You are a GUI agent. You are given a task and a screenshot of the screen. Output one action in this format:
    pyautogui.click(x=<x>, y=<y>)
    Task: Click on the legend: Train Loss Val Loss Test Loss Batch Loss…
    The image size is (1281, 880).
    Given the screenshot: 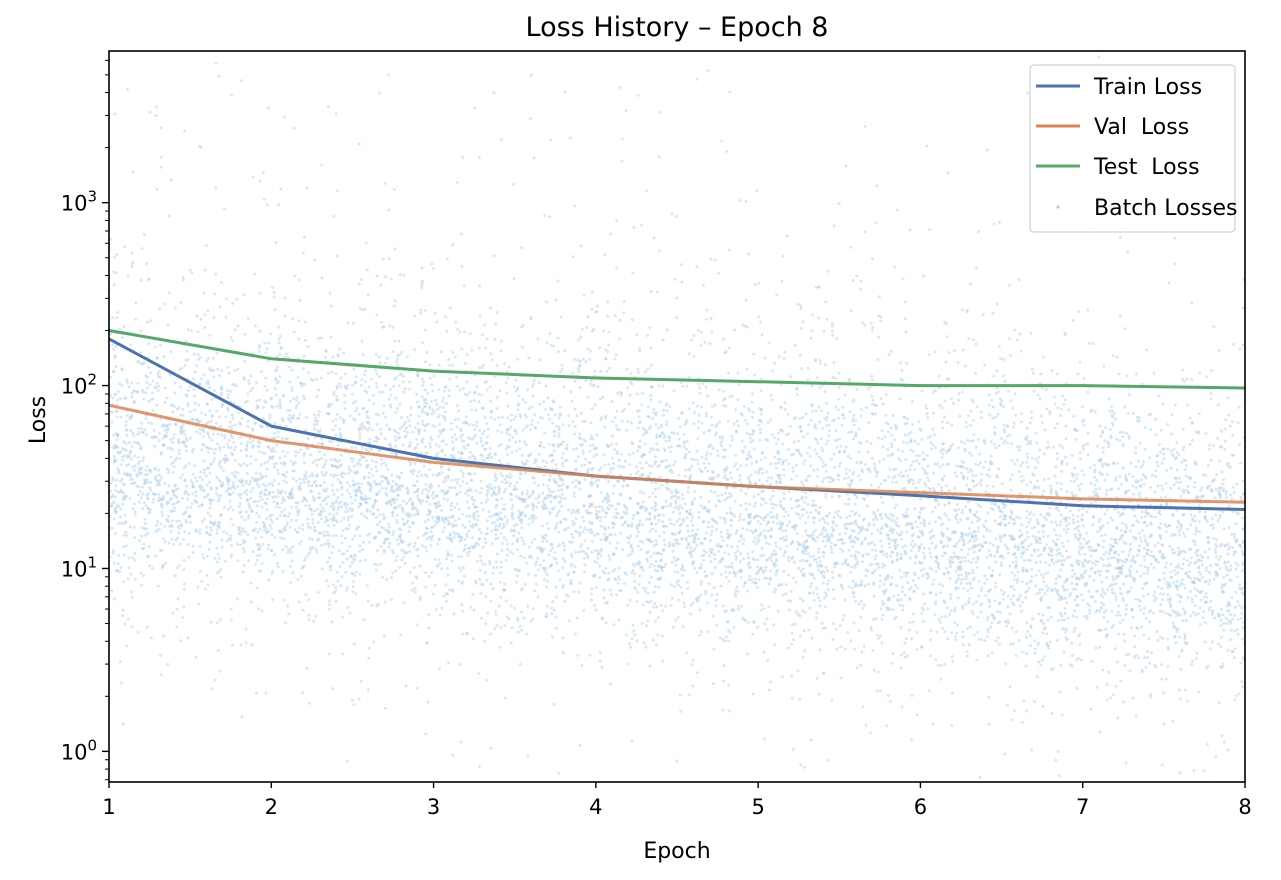 What is the action you would take?
    pyautogui.click(x=1133, y=148)
    